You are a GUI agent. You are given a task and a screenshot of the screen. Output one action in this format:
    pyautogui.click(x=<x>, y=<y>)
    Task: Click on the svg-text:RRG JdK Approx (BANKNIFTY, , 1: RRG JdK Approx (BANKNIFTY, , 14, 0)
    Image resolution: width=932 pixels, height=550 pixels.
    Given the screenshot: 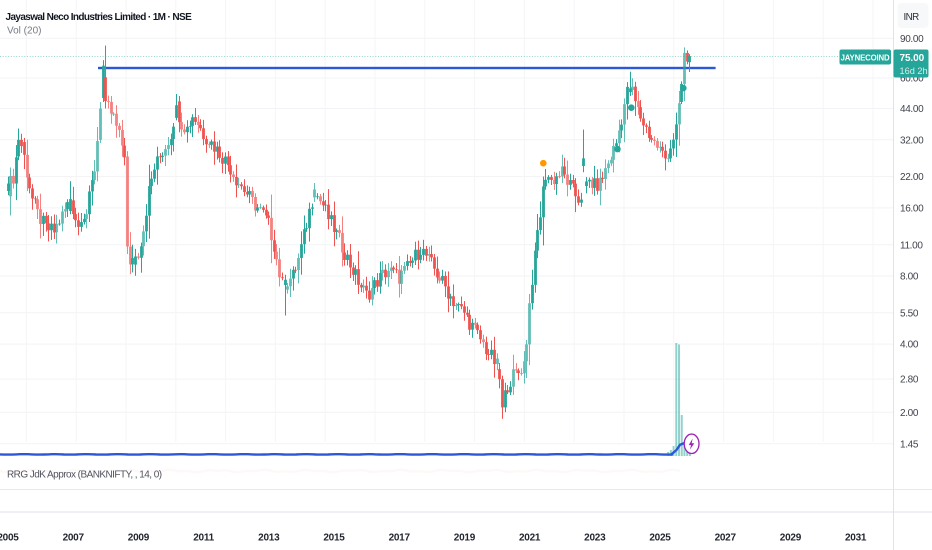 What is the action you would take?
    pyautogui.click(x=84, y=475)
    